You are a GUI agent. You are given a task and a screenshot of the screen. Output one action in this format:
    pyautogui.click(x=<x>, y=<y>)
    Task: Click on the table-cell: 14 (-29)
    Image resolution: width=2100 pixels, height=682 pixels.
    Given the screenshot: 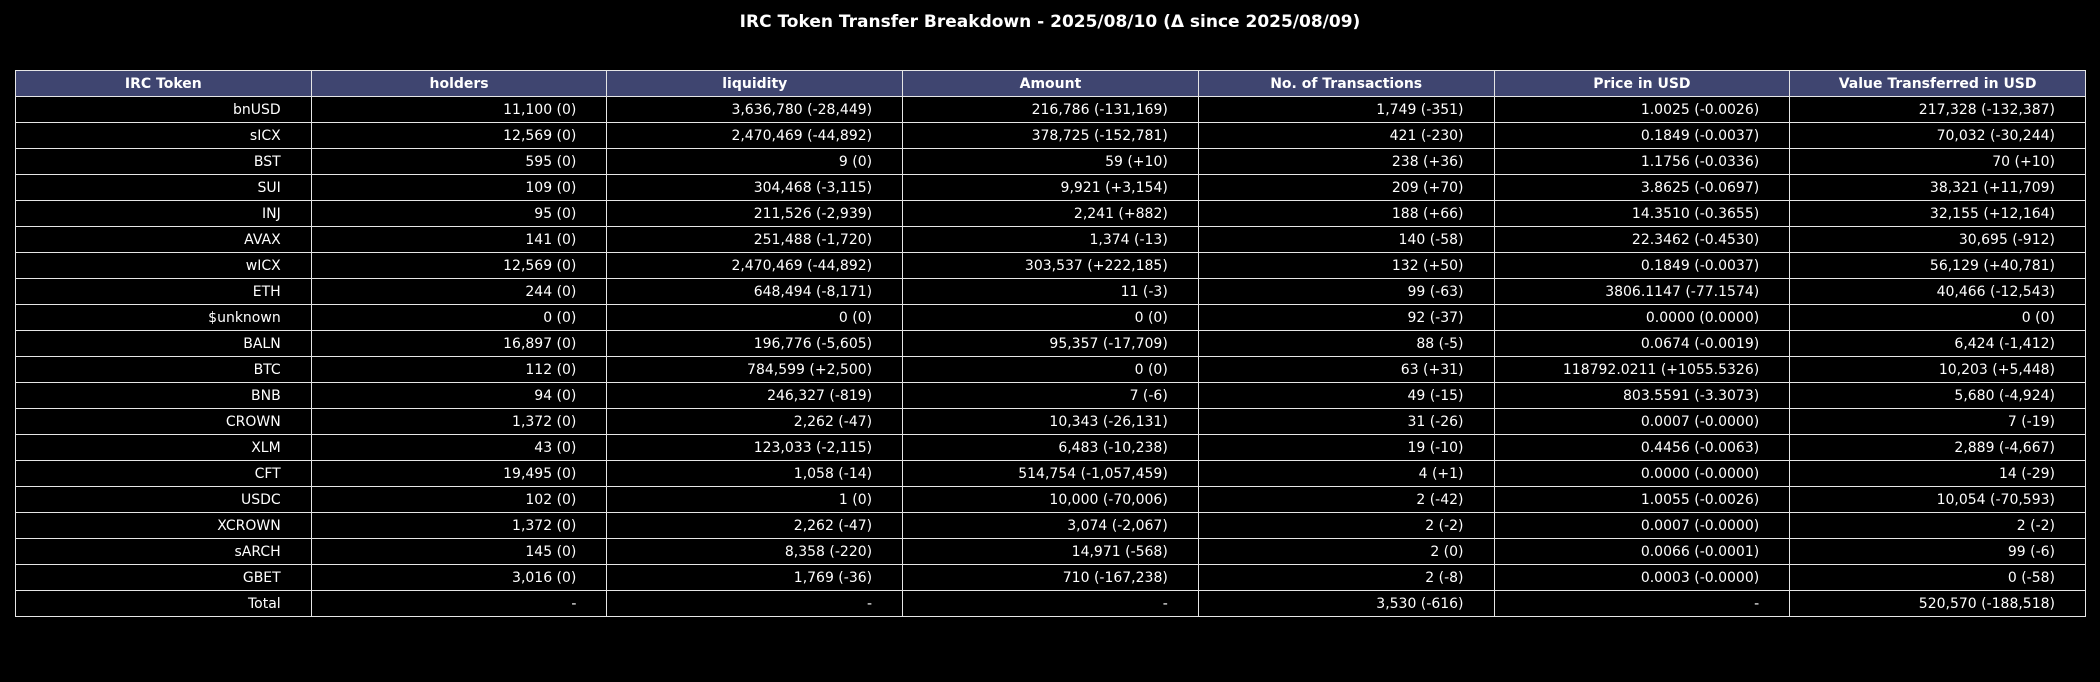 What is the action you would take?
    pyautogui.click(x=1937, y=473)
    